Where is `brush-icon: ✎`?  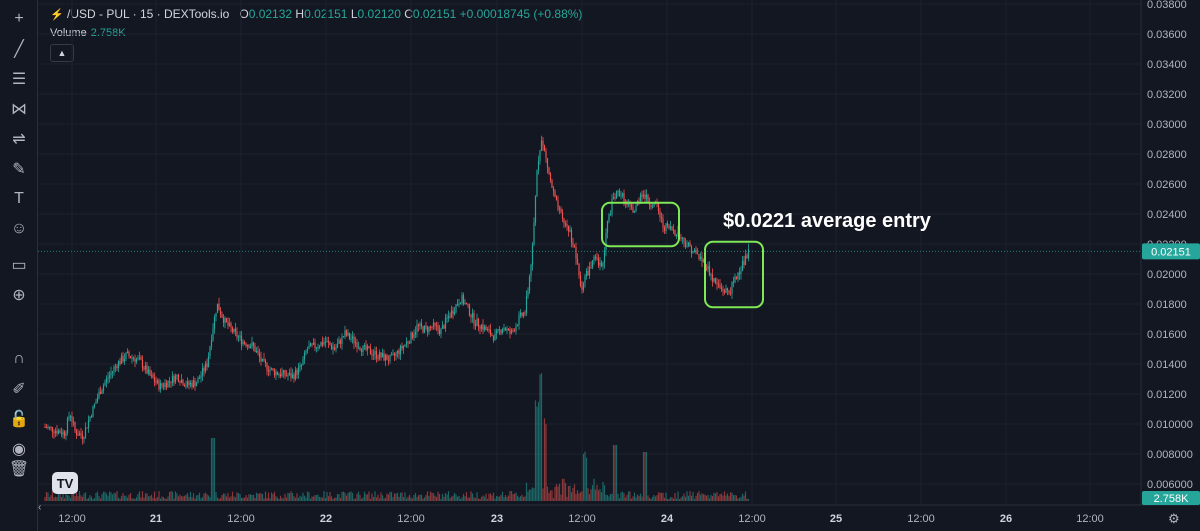
brush-icon: ✎ is located at coordinates (19, 169).